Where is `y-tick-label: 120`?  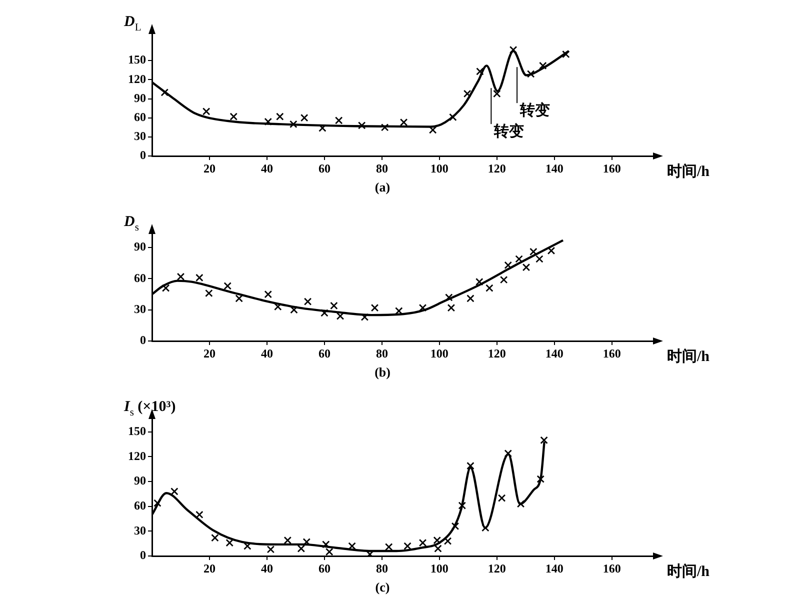
y-tick-label: 120 is located at coordinates (137, 455).